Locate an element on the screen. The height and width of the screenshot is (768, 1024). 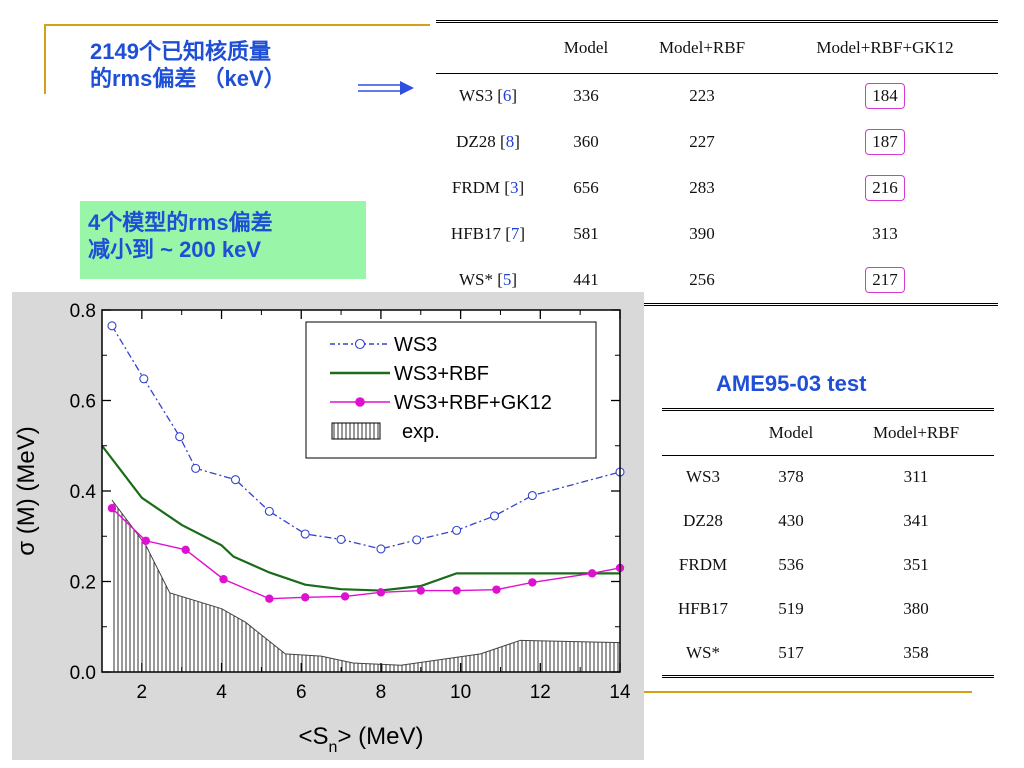
row-model-name: WS3 [6] is located at coordinates (488, 95).